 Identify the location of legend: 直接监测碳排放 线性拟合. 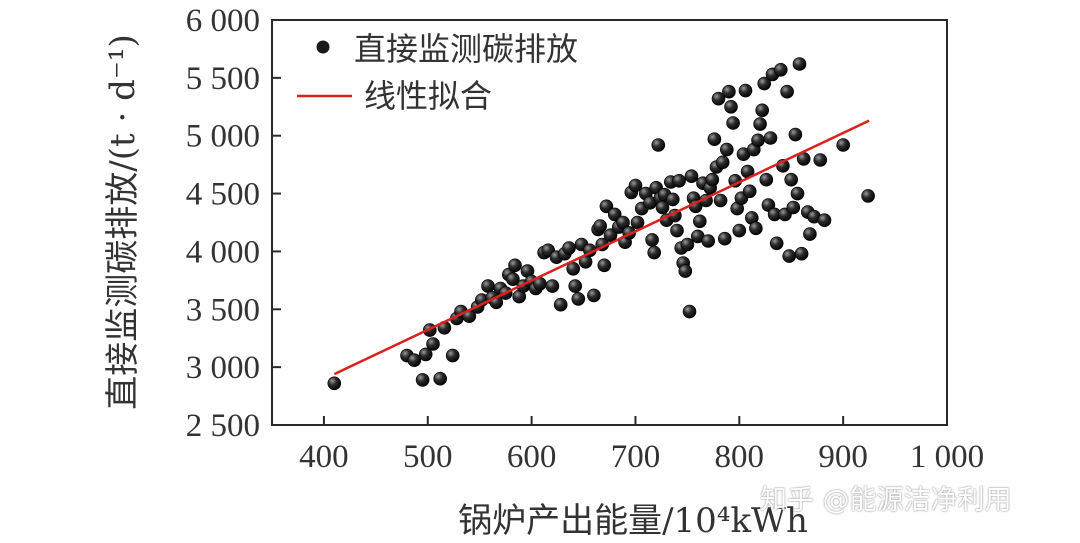
(437, 72).